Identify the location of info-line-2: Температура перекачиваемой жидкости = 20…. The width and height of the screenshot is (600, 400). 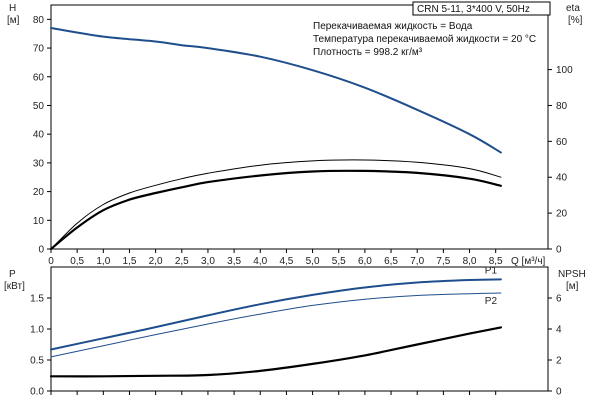
(424, 39).